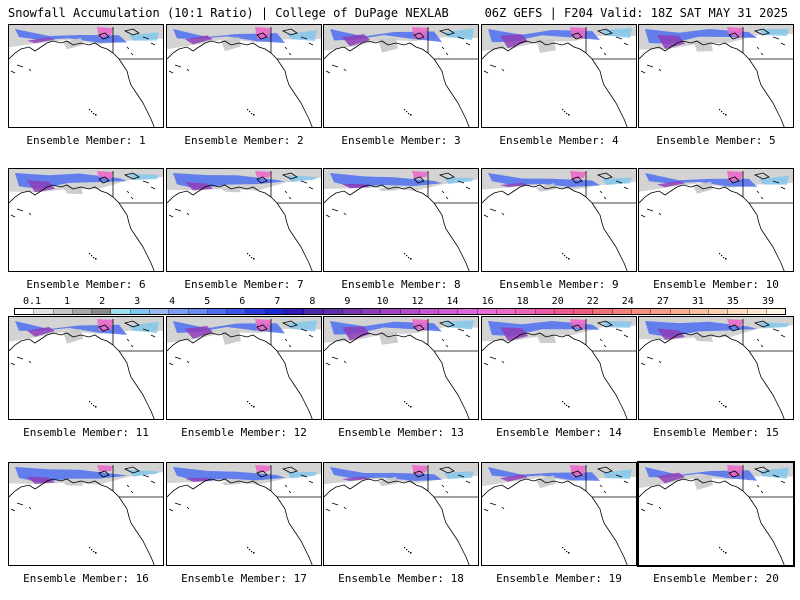 This screenshot has width=800, height=600. I want to click on ensemble-member-panel: Ensemble Member: 4, so click(559, 88).